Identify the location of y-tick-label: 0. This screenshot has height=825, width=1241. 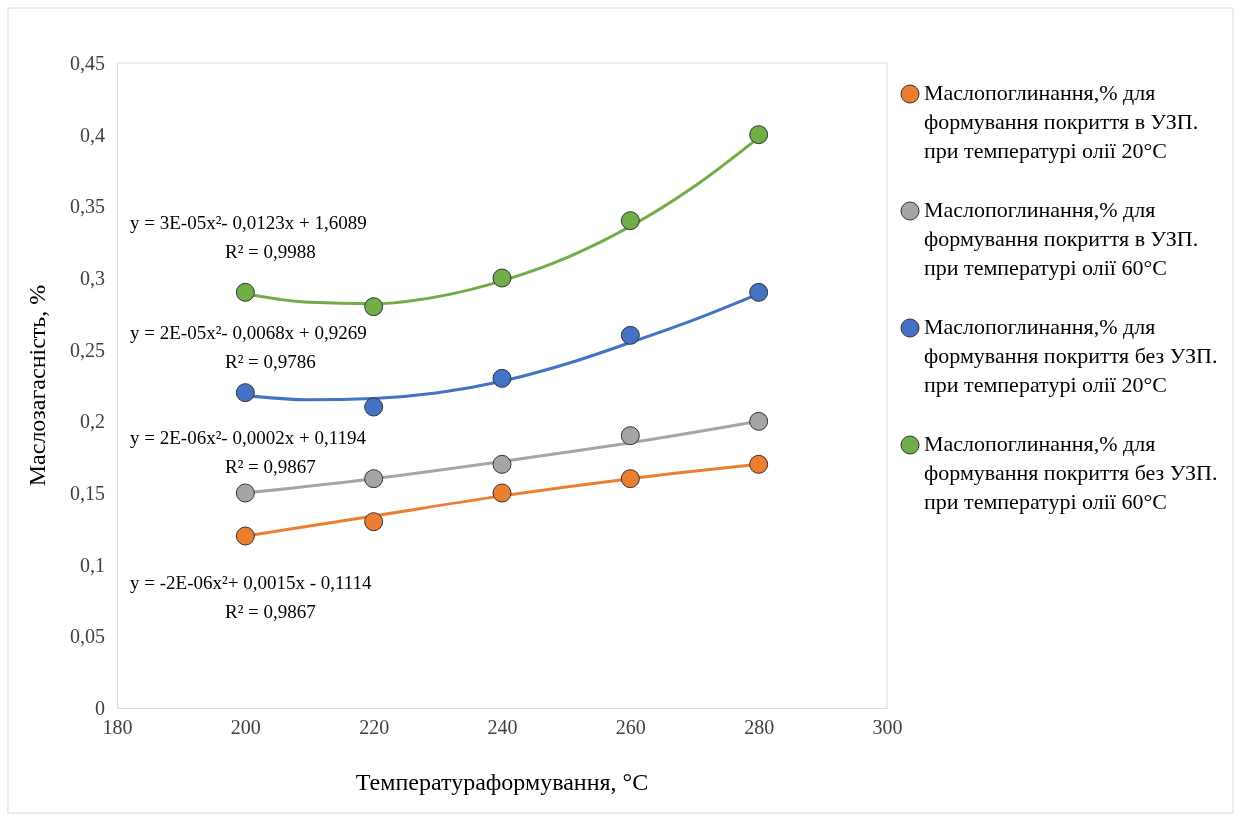
(100, 707).